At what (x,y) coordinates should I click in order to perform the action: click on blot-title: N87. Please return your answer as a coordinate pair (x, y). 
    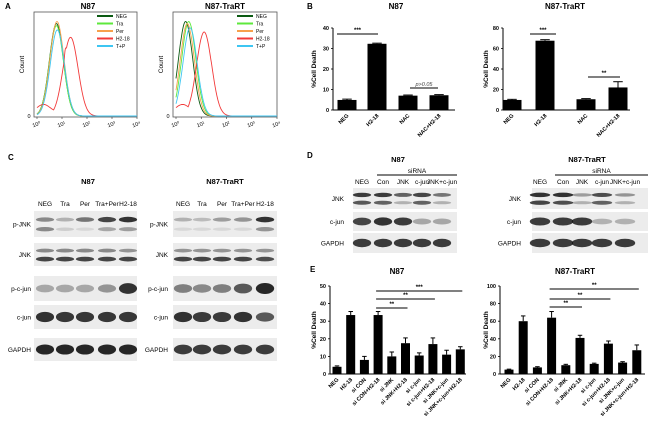
    Looking at the image, I should click on (398, 159).